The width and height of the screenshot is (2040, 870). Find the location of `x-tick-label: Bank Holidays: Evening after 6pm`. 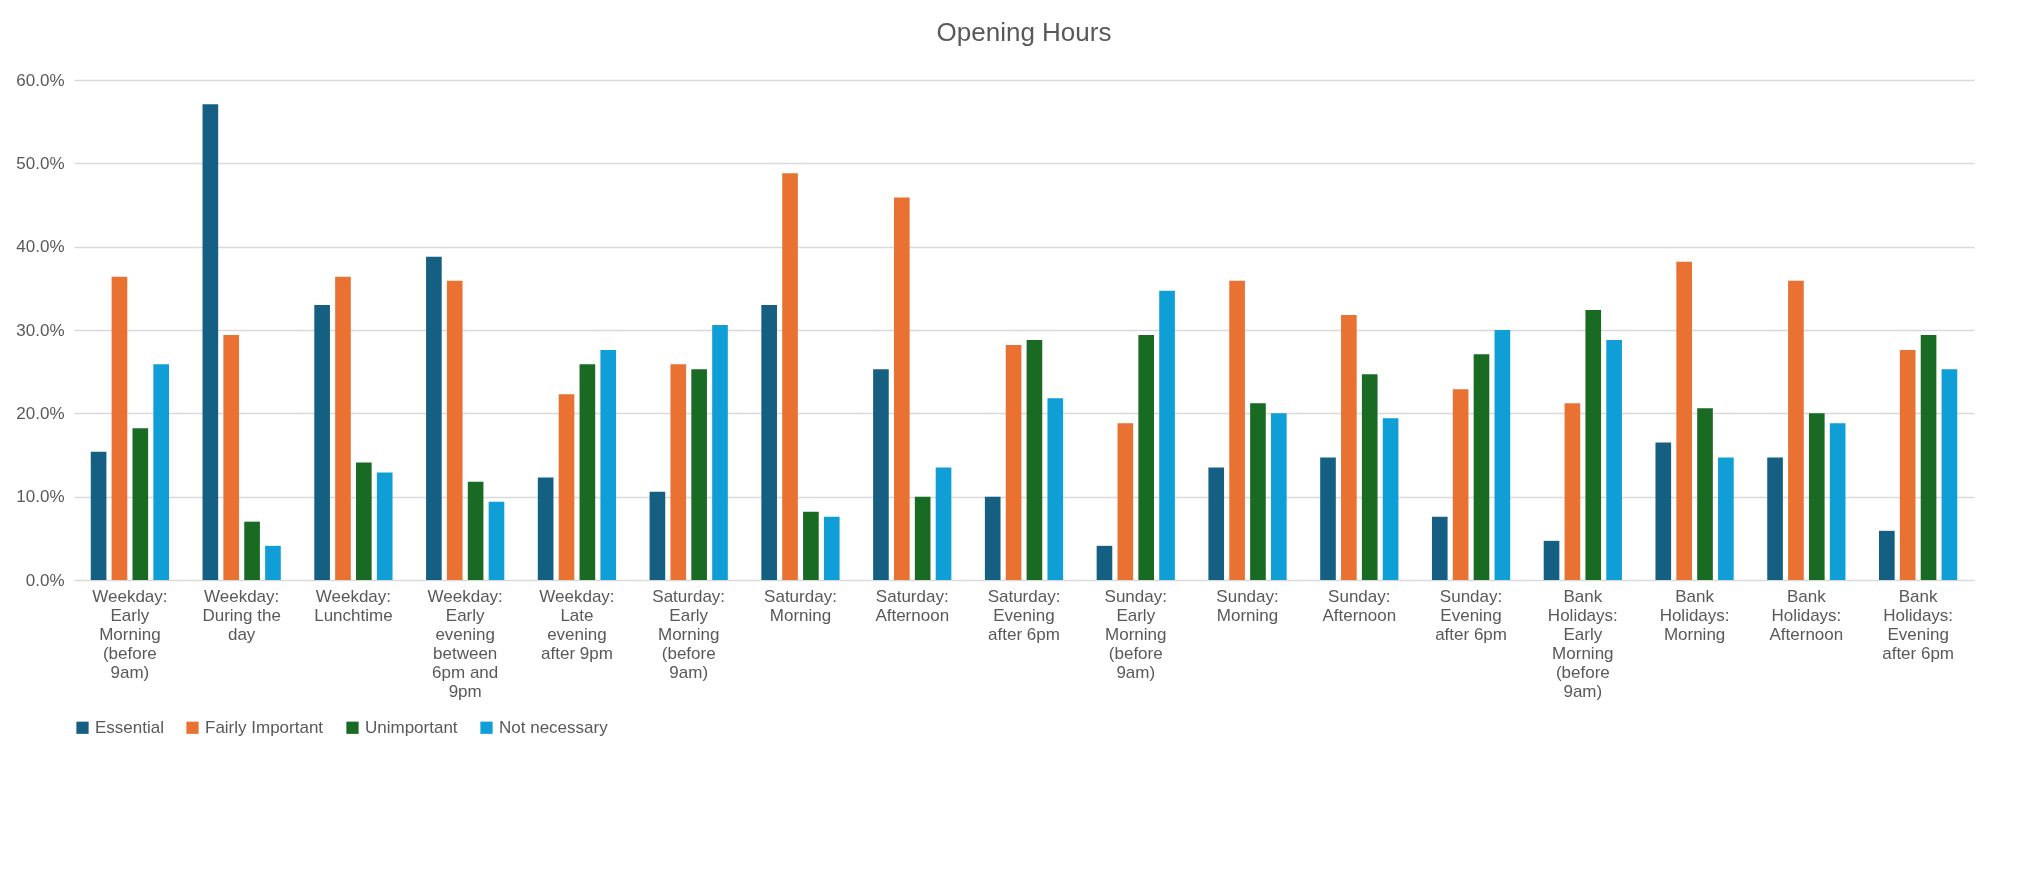

x-tick-label: Bank Holidays: Evening after 6pm is located at coordinates (1918, 624).